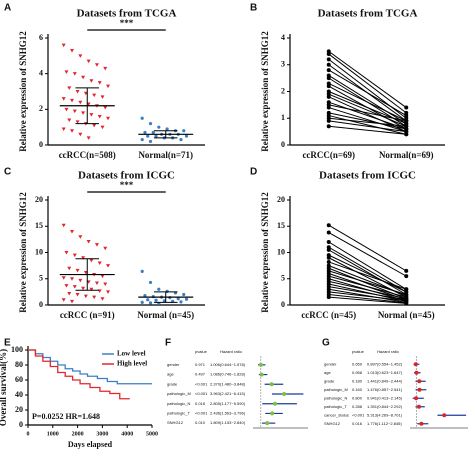 This screenshot has height=470, width=474. What do you see at coordinates (336, 389) in the screenshot?
I see `row-label: pathologic_M` at bounding box center [336, 389].